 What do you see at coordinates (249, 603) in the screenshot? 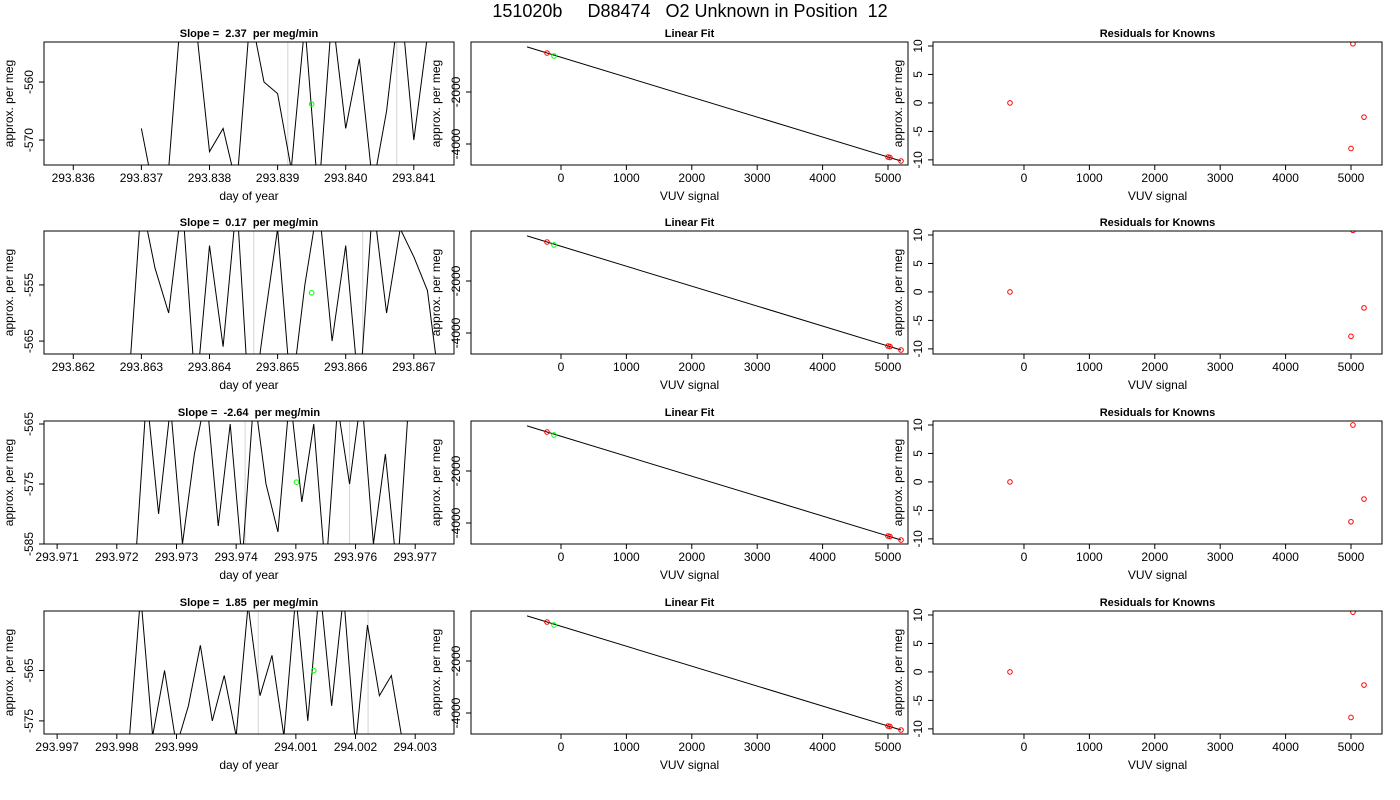
I see `panel-title: Slope = 1.85 per meg/min` at bounding box center [249, 603].